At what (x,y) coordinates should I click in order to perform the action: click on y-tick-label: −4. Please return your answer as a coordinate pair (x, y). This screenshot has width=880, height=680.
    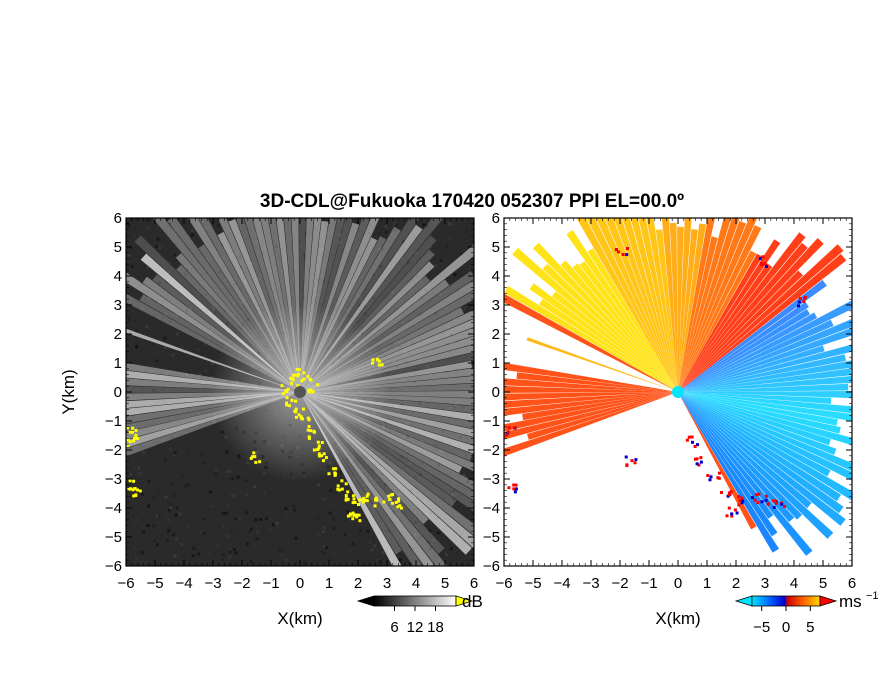
    Looking at the image, I should click on (113, 508).